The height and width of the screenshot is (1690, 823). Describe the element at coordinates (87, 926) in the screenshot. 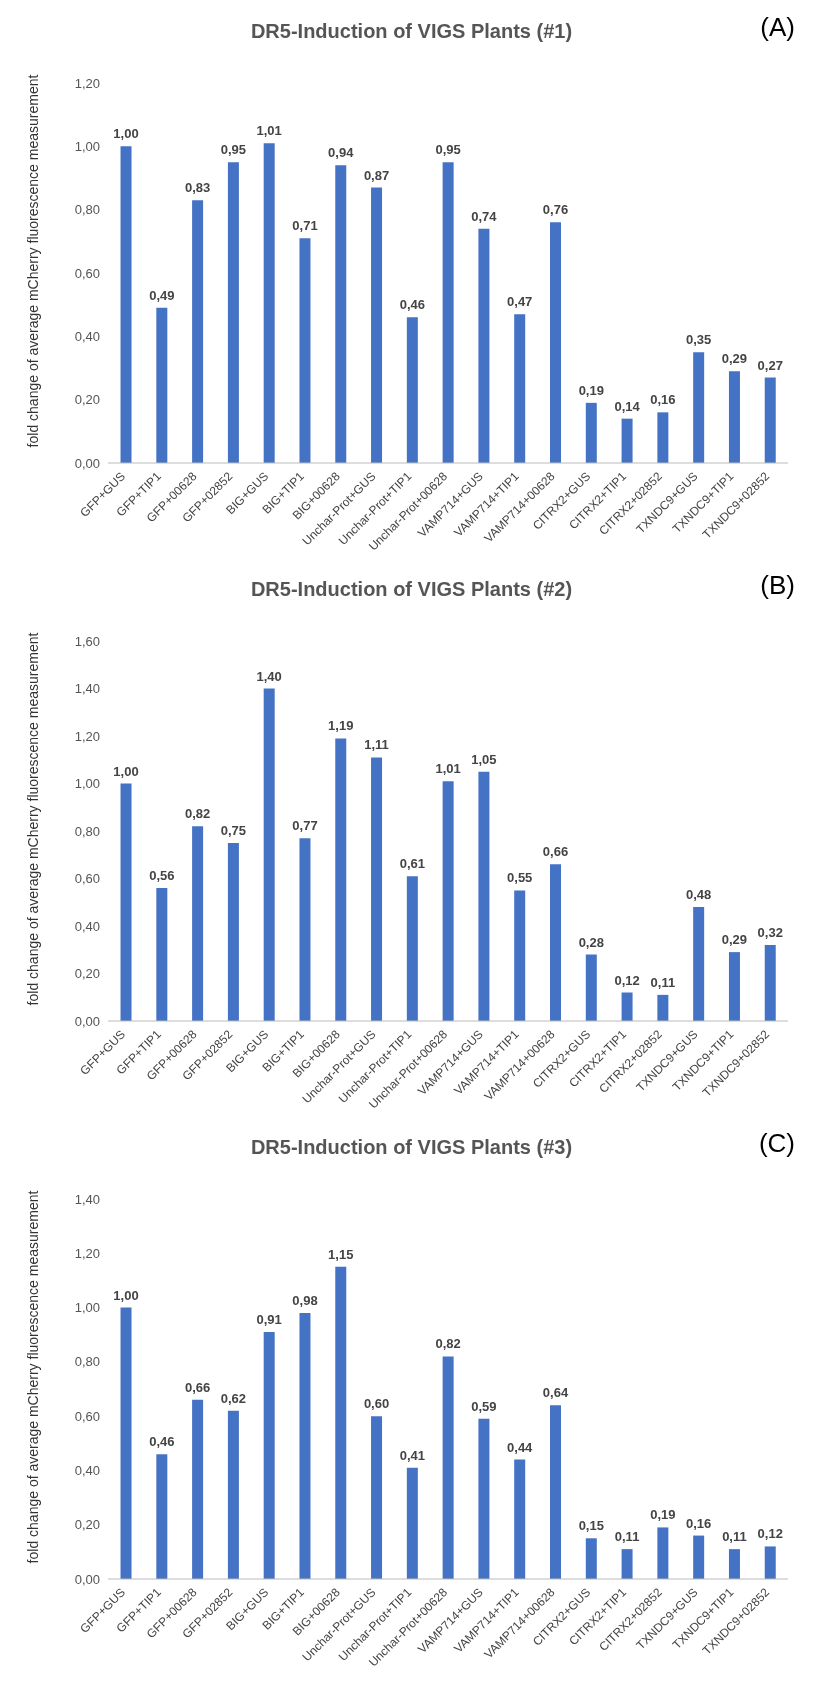

I see `y-tick-label: 0,40` at that location.